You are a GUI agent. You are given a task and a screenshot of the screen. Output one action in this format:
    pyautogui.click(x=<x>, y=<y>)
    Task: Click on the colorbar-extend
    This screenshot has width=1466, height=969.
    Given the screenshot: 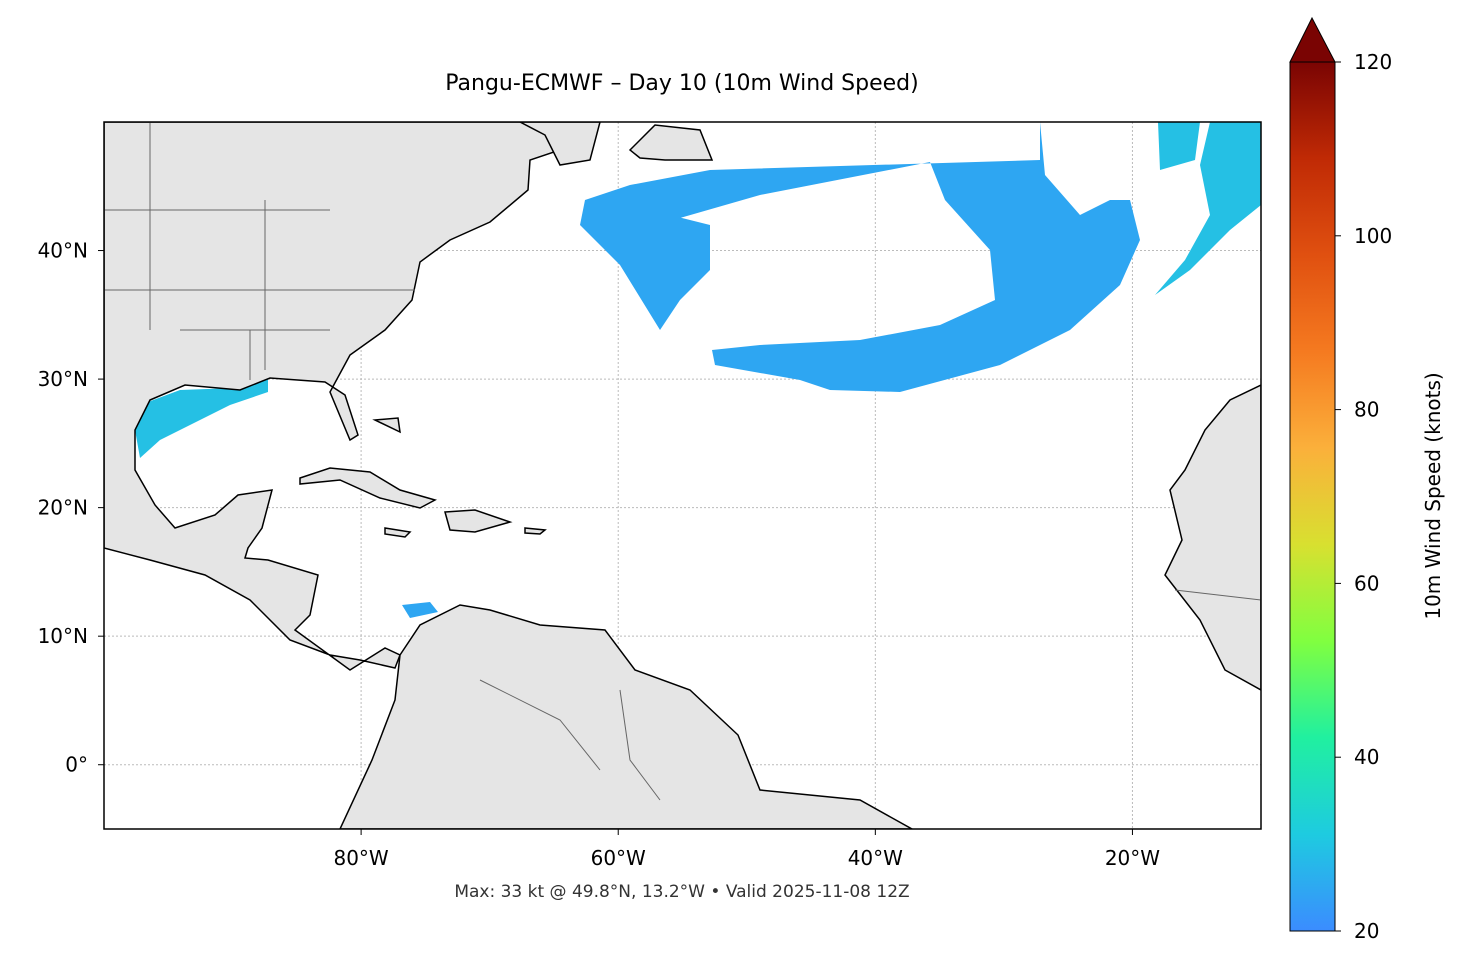 What is the action you would take?
    pyautogui.click(x=1312, y=39)
    